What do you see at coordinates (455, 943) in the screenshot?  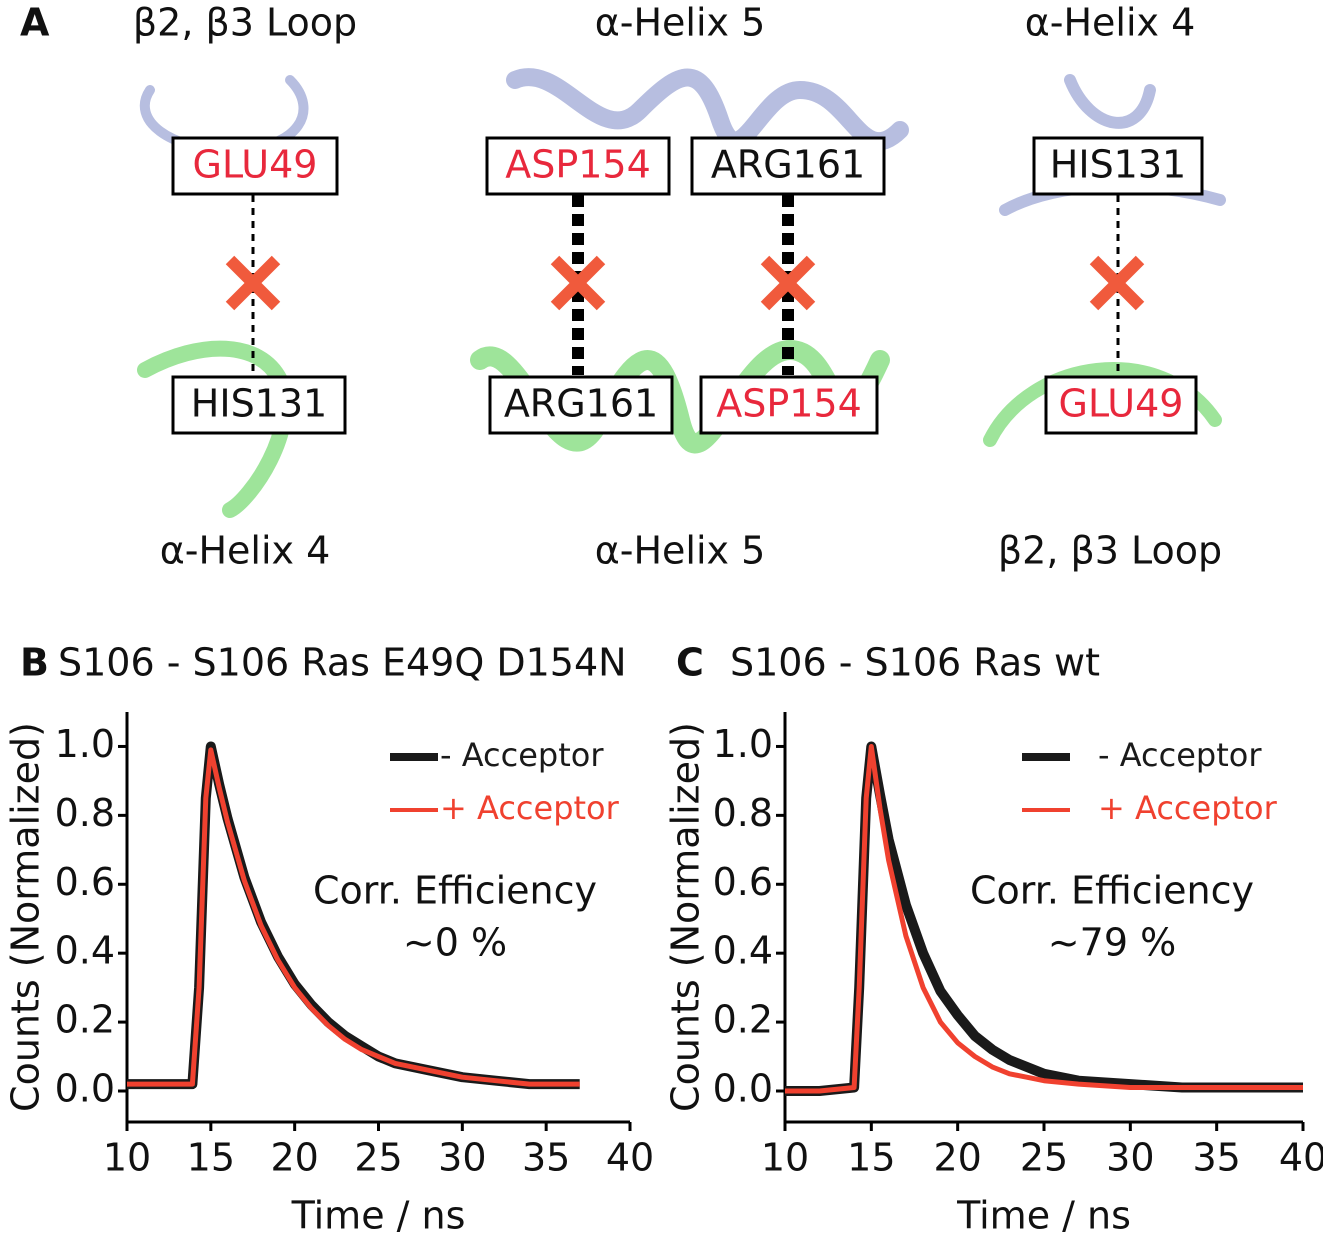 I see `annotation: ~0 %` at bounding box center [455, 943].